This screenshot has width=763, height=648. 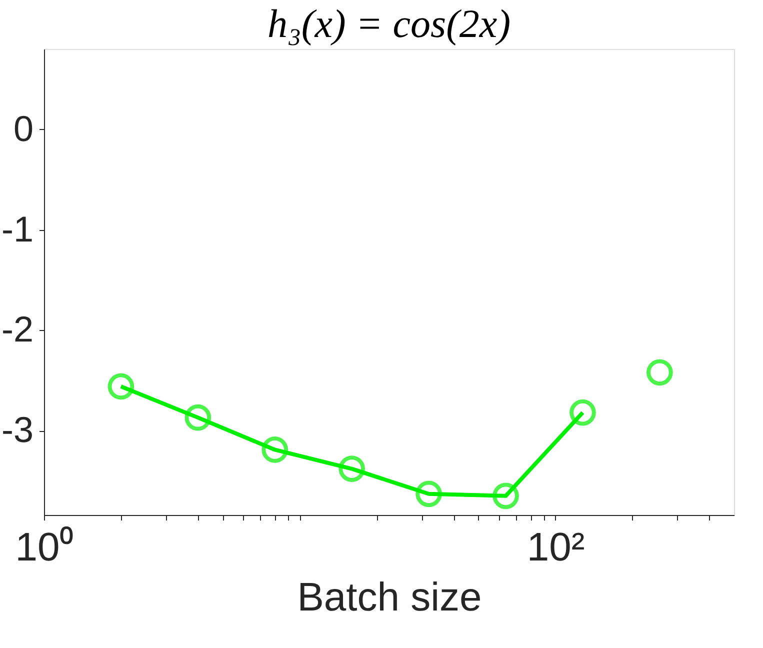 I want to click on y-tick-label: -3, so click(x=17, y=429).